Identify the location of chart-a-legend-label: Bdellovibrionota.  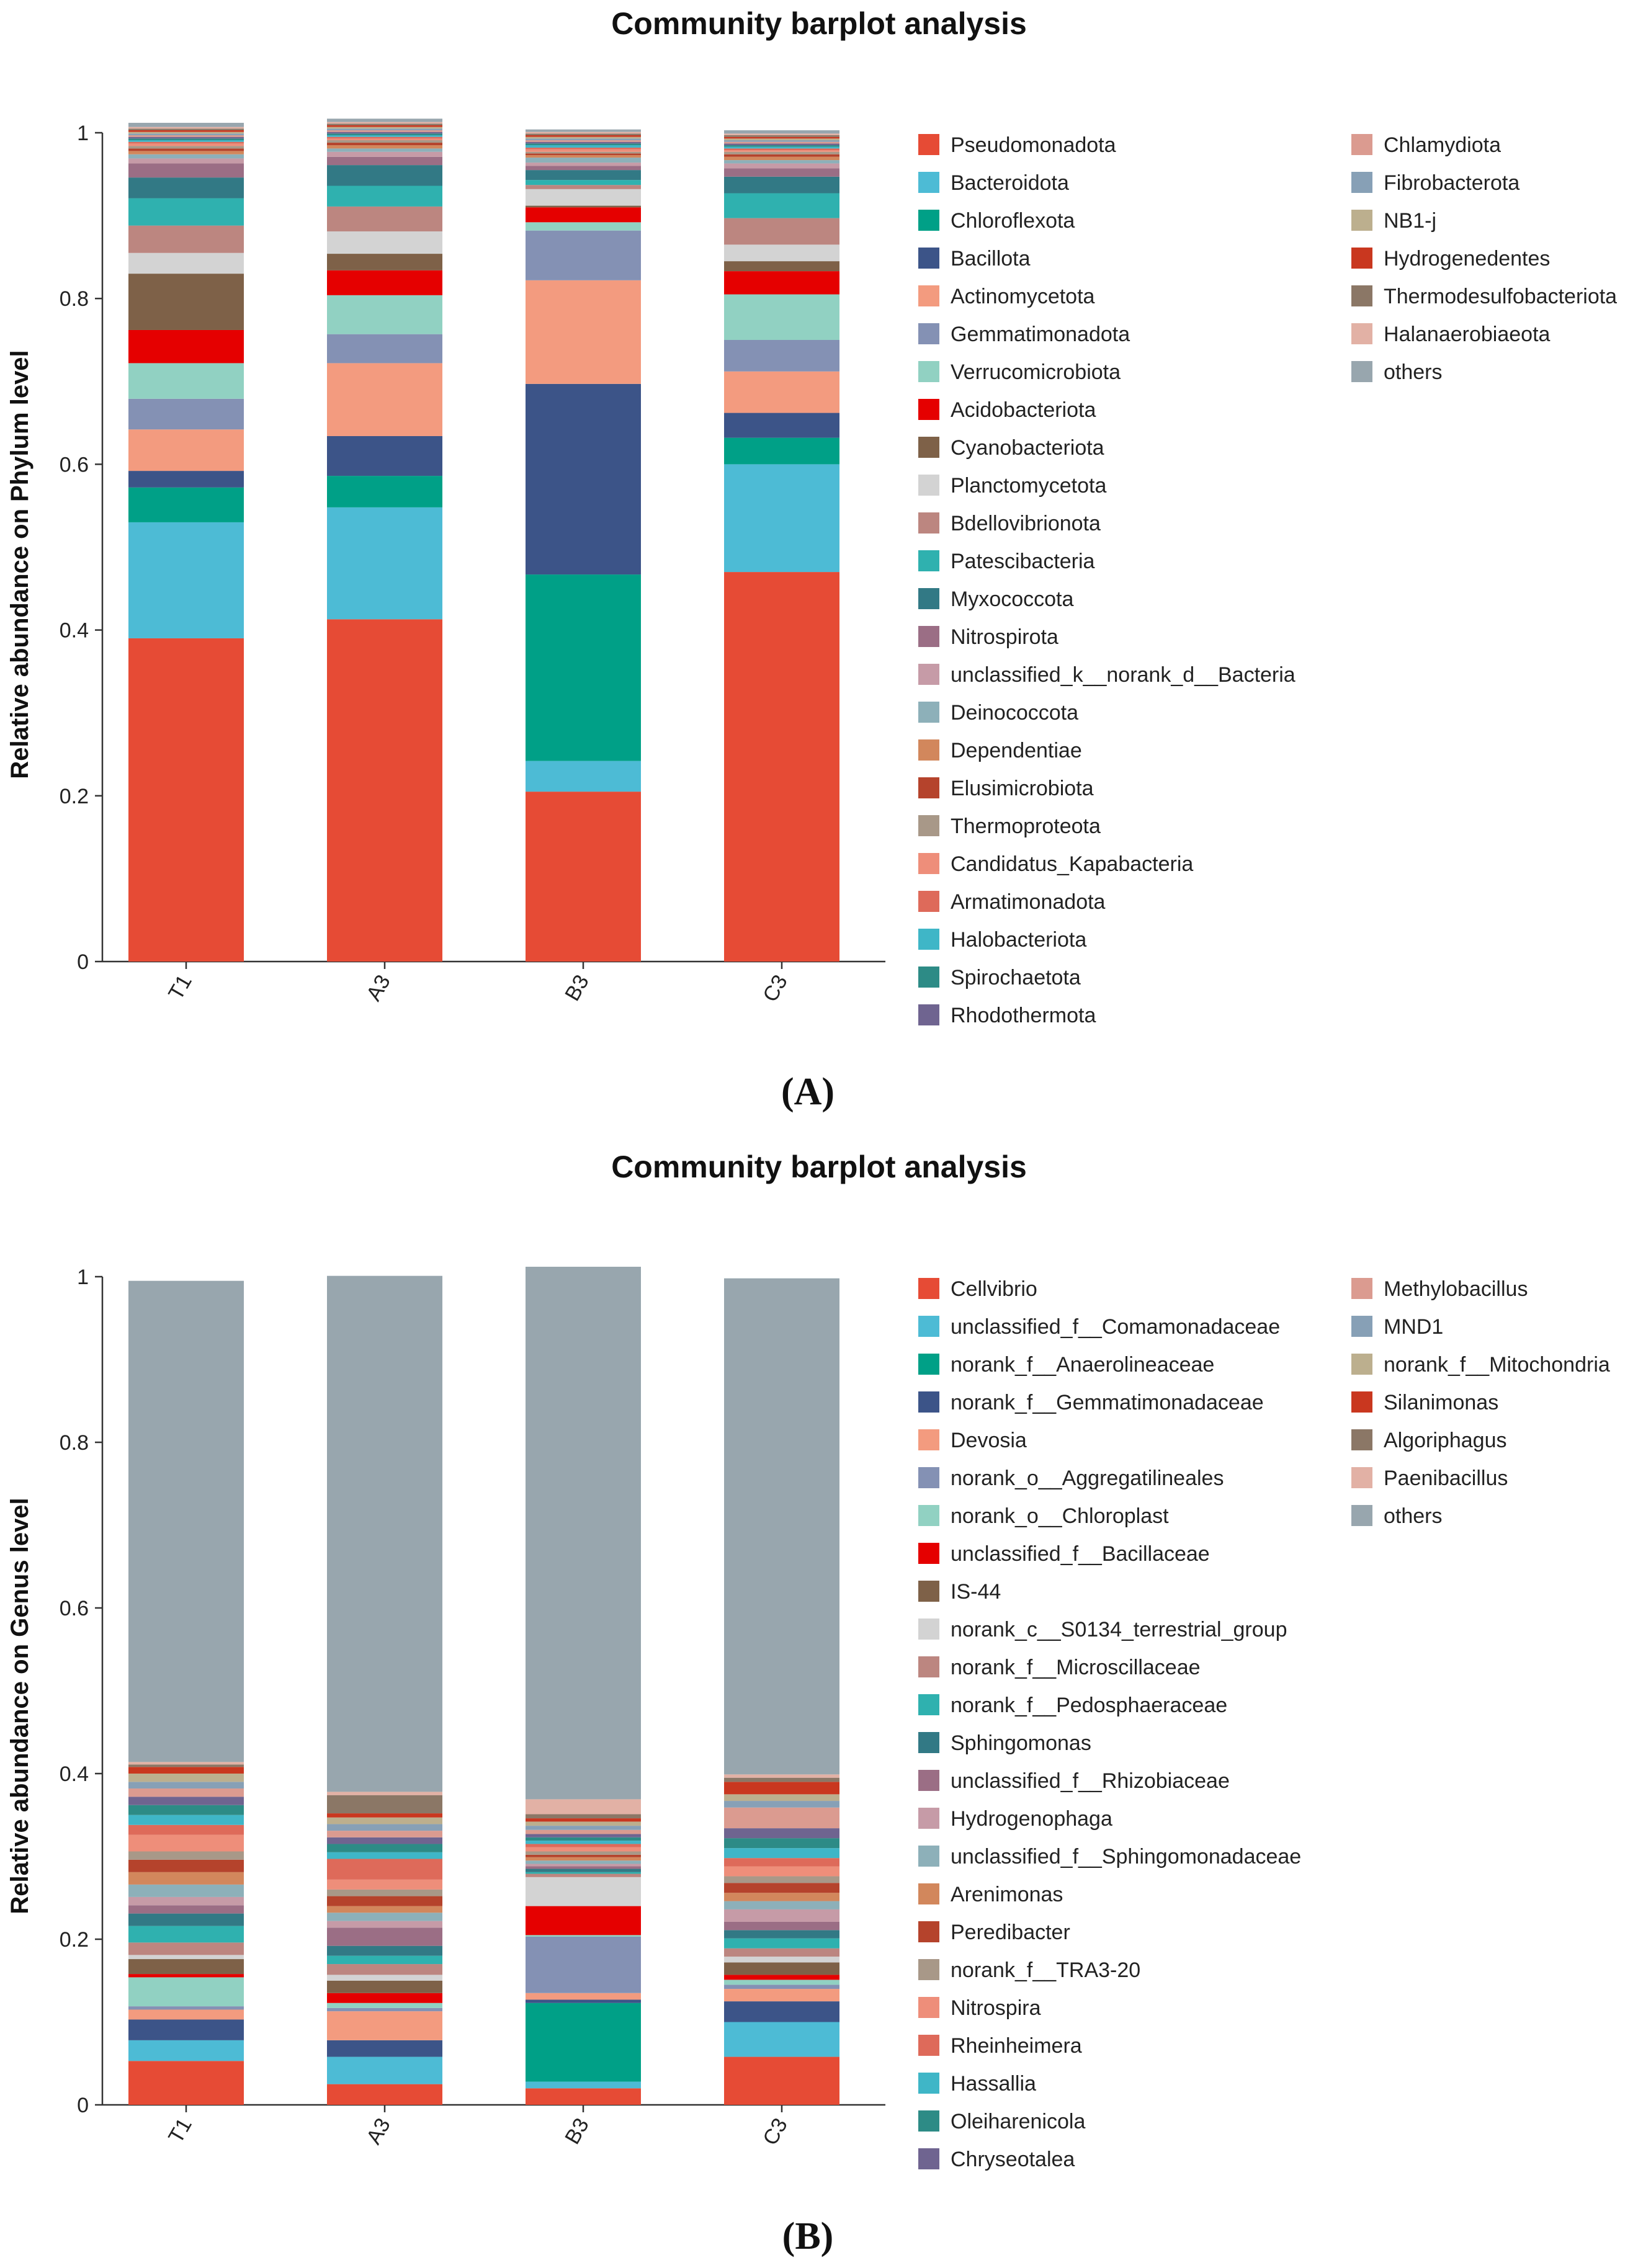
(1026, 523).